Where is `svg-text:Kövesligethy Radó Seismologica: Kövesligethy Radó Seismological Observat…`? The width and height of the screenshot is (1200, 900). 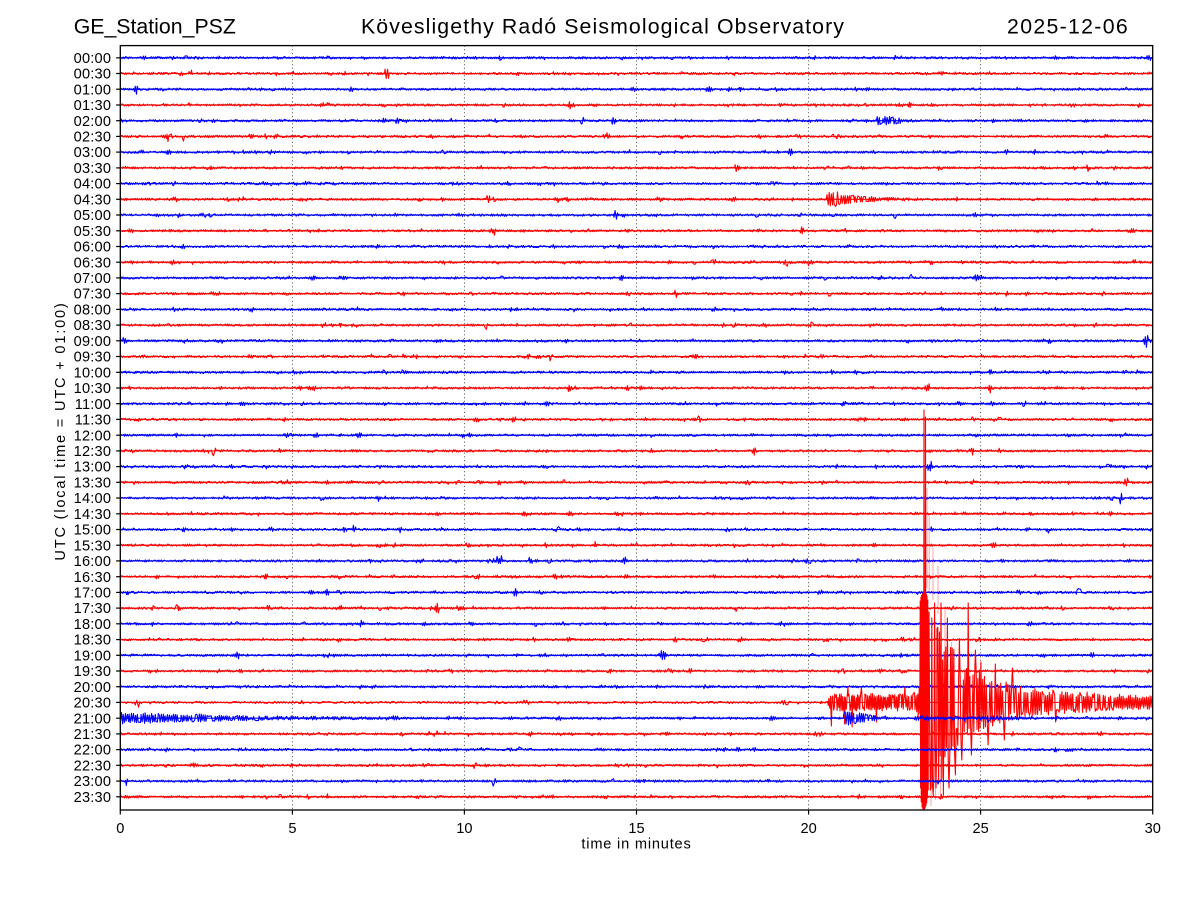
svg-text:Kövesligethy Radó Seismologica: Kövesligethy Radó Seismological Observat… is located at coordinates (603, 27).